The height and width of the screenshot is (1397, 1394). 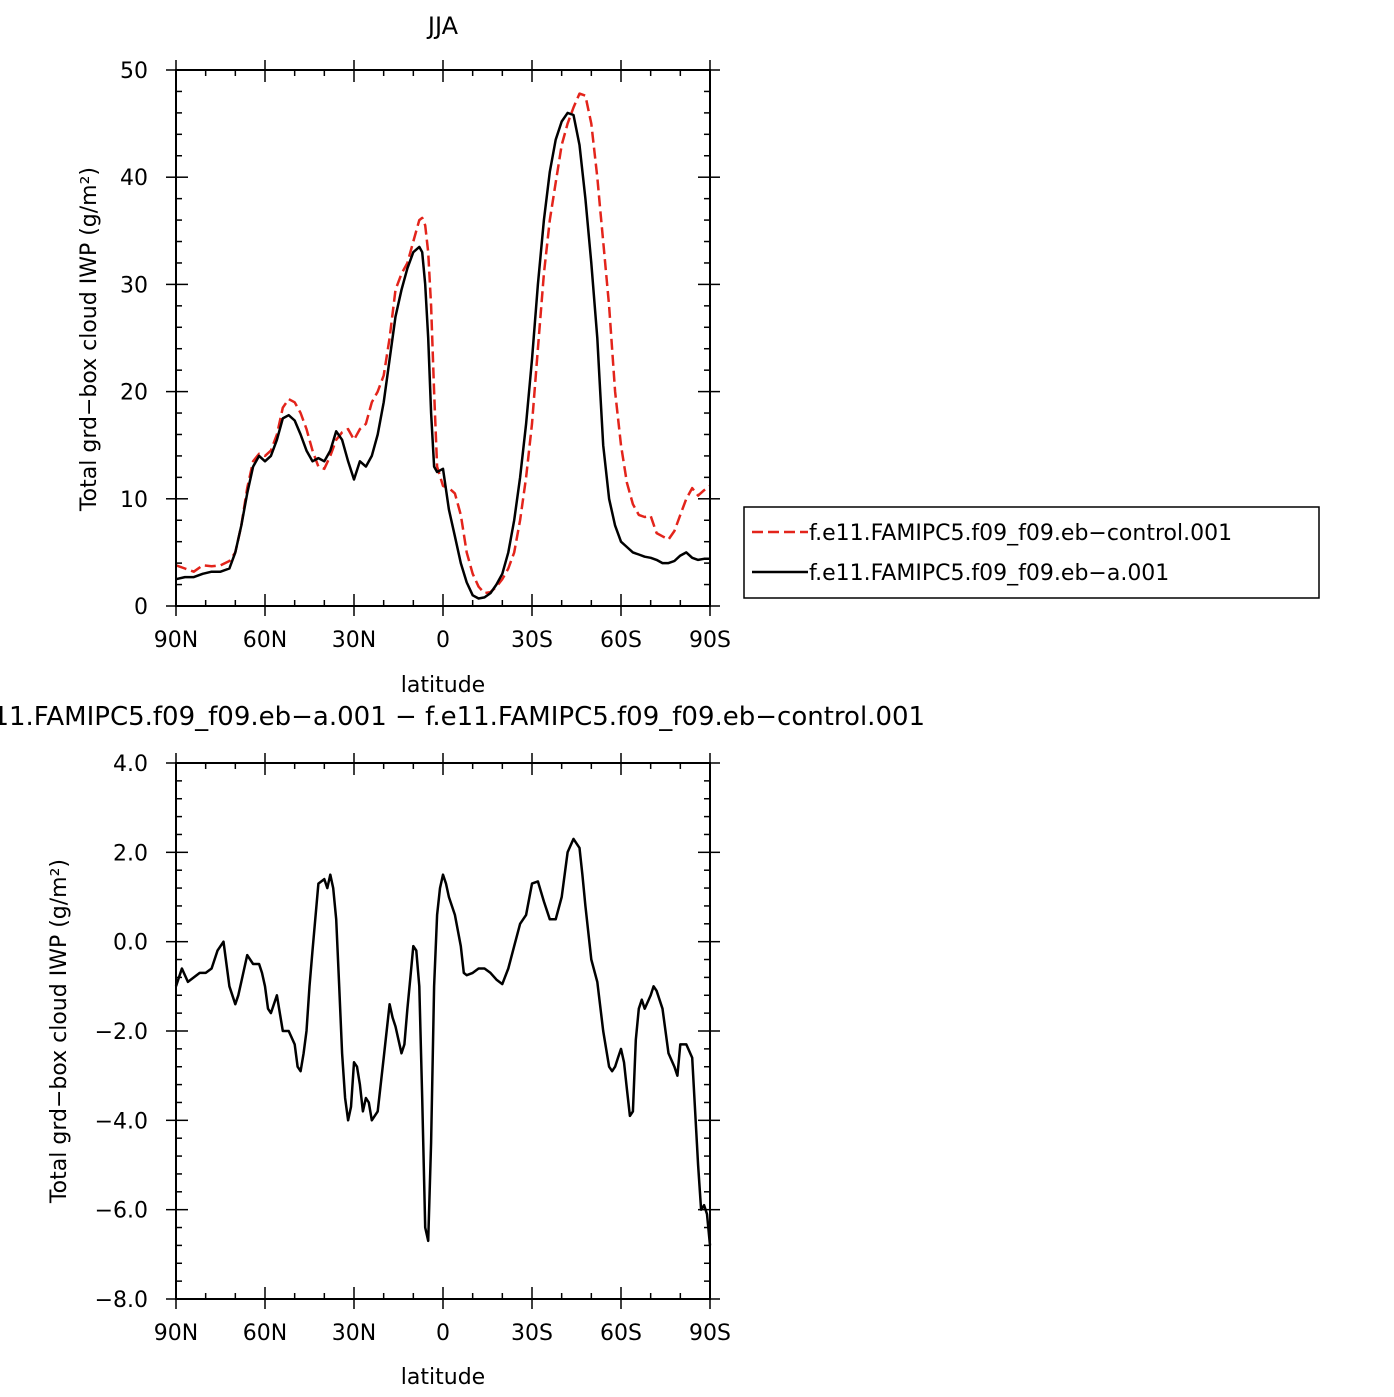 What do you see at coordinates (443, 640) in the screenshot?
I see `top-x-tick-label: 0` at bounding box center [443, 640].